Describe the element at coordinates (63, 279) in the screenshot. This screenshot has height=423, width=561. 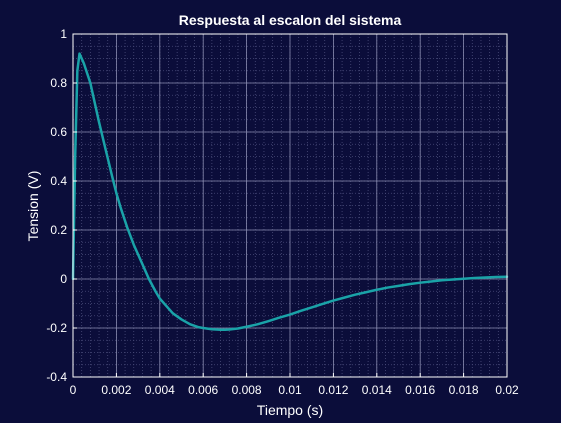
I see `y-tick-label: 0` at that location.